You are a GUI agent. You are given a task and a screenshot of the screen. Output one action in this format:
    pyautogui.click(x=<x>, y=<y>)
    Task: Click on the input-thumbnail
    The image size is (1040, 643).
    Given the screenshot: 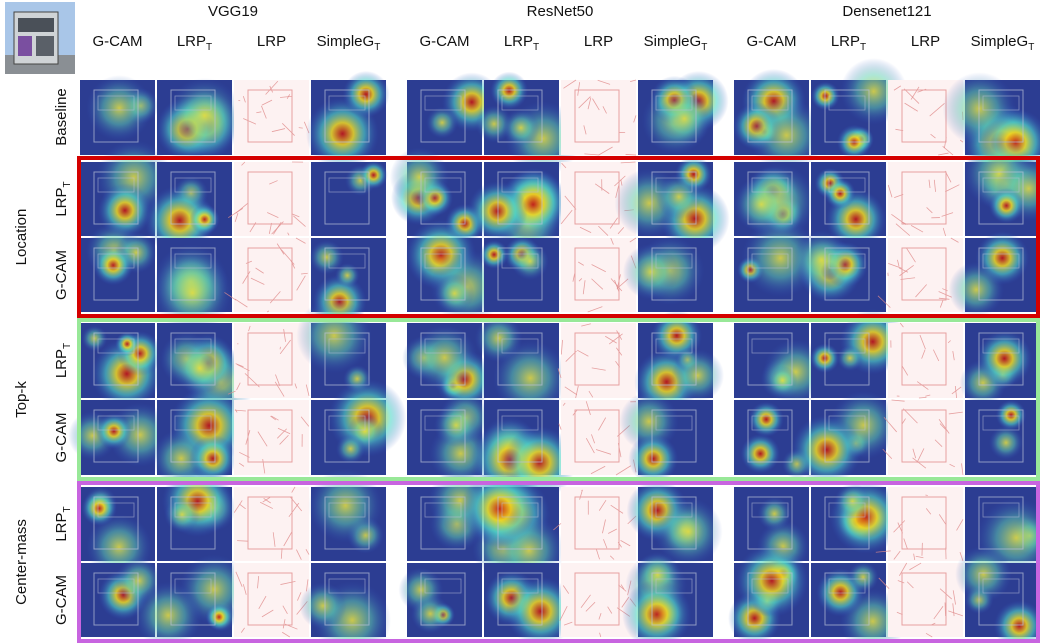 What is the action you would take?
    pyautogui.click(x=40, y=38)
    